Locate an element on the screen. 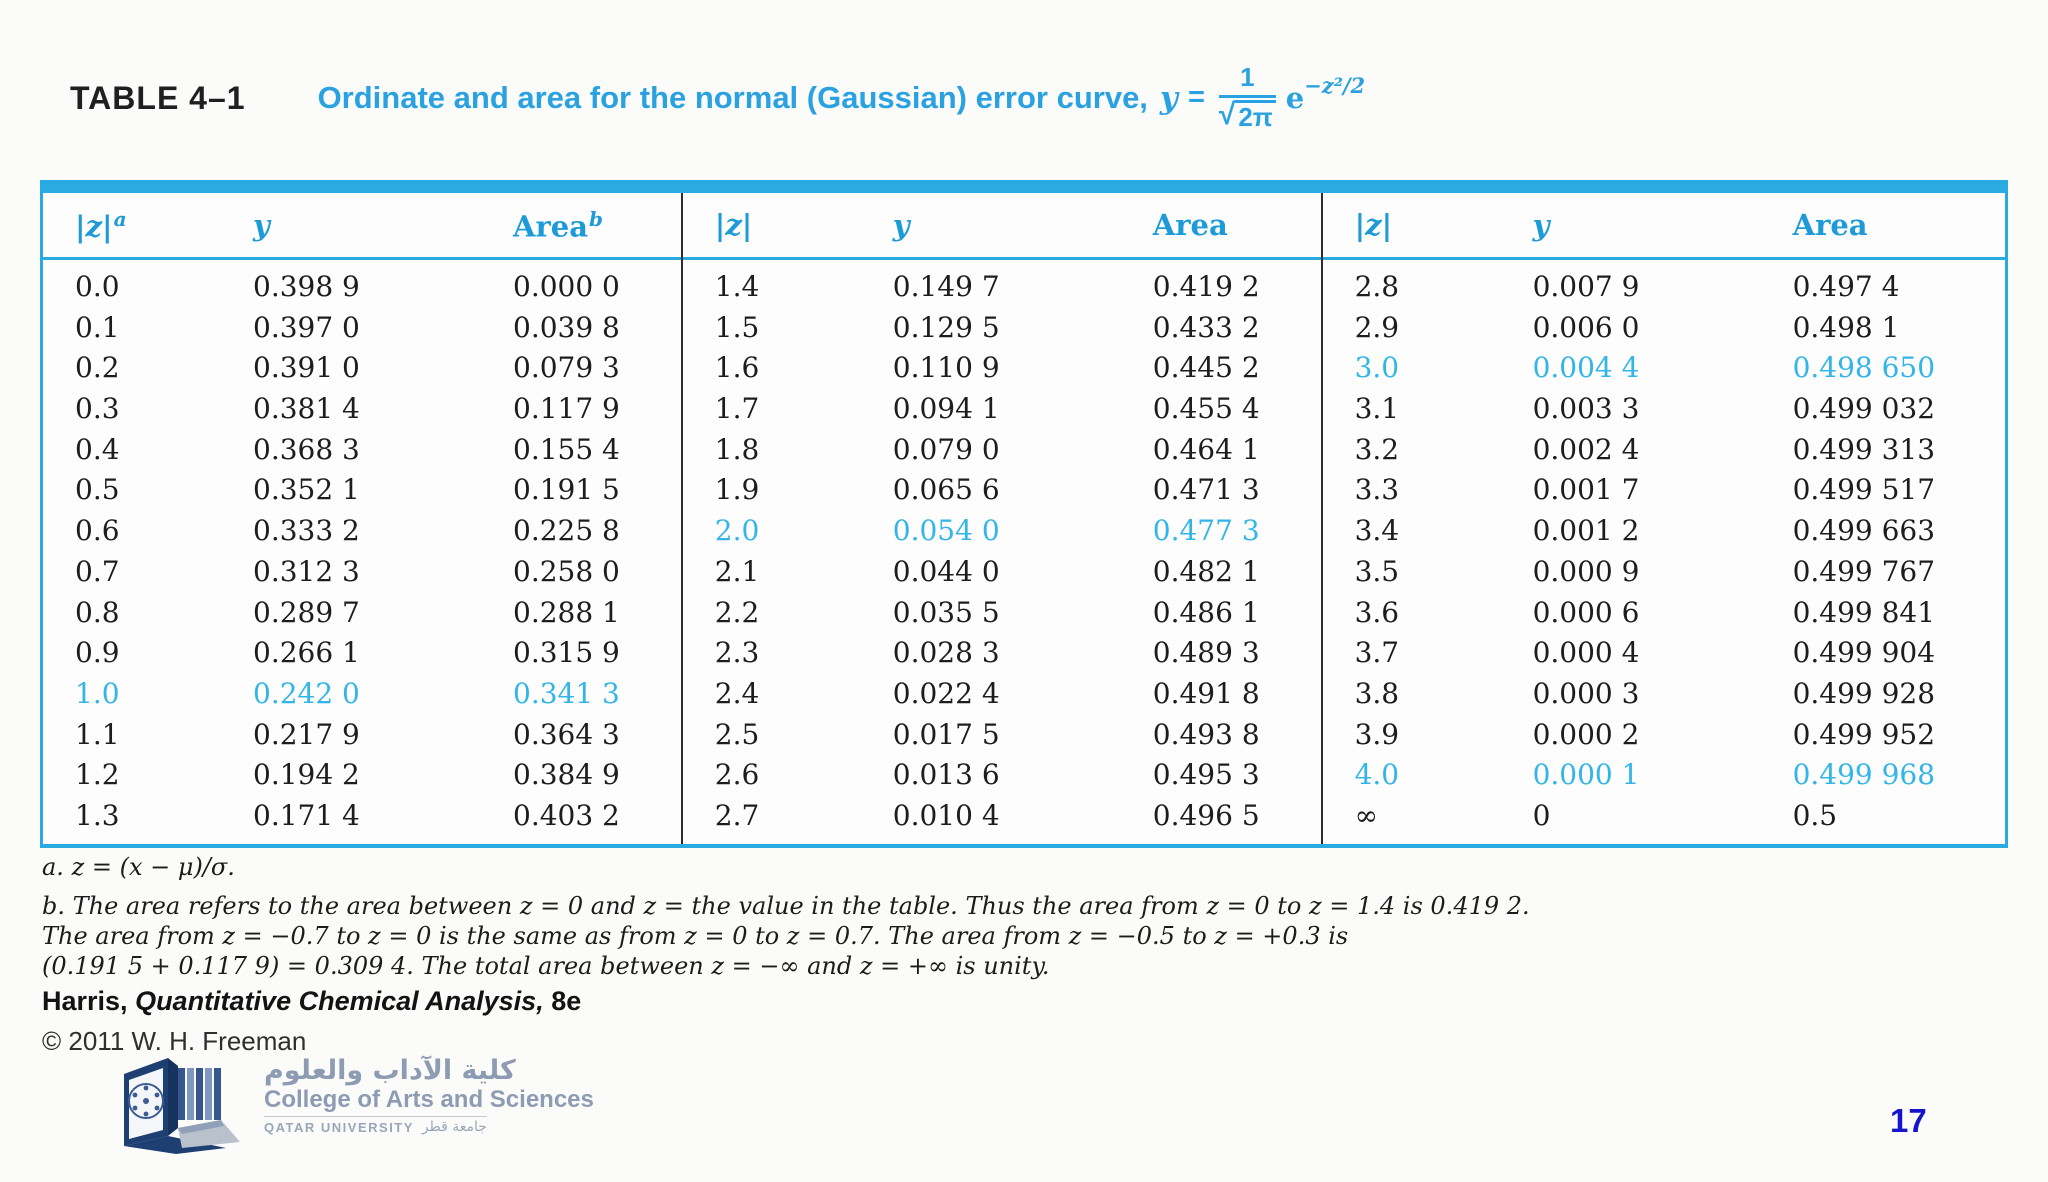  table-row: 0.1 0.397 0 0.039 8 is located at coordinates (362, 327).